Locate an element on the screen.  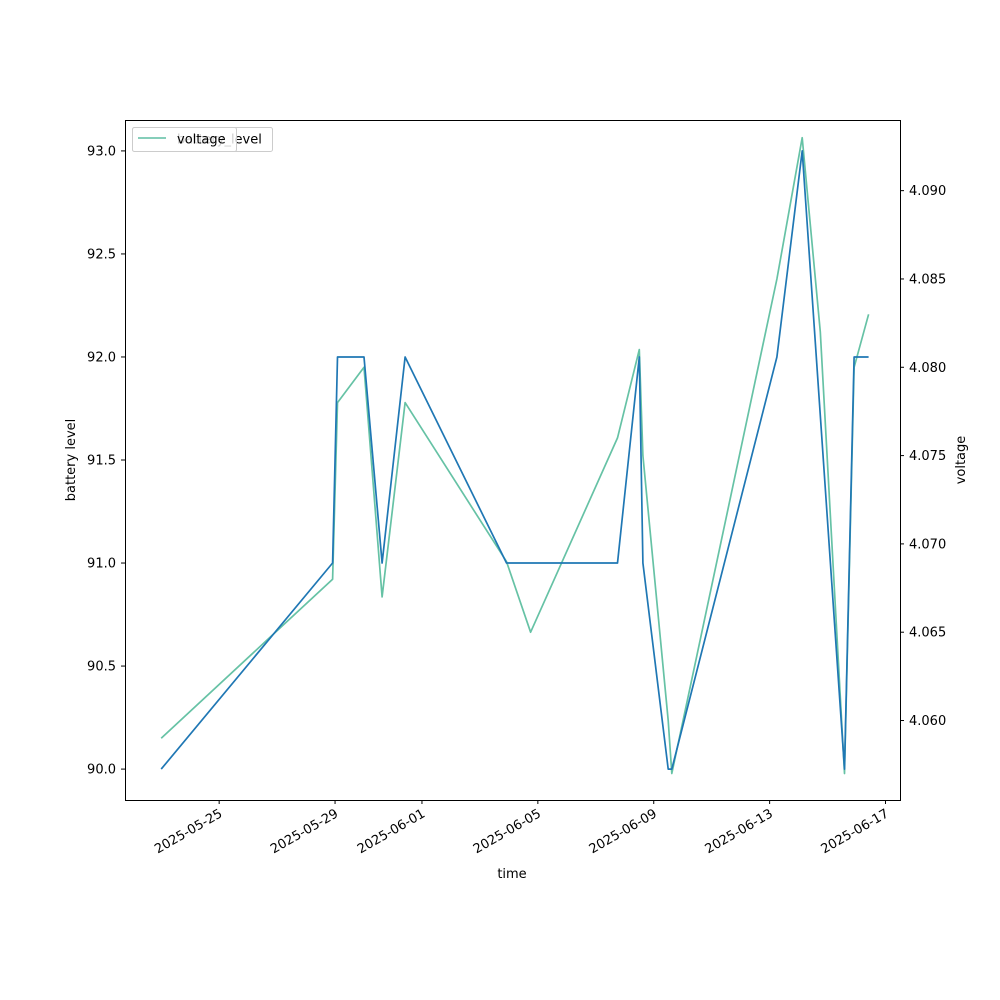
legend-label-voltage: voltage is located at coordinates (201, 140).